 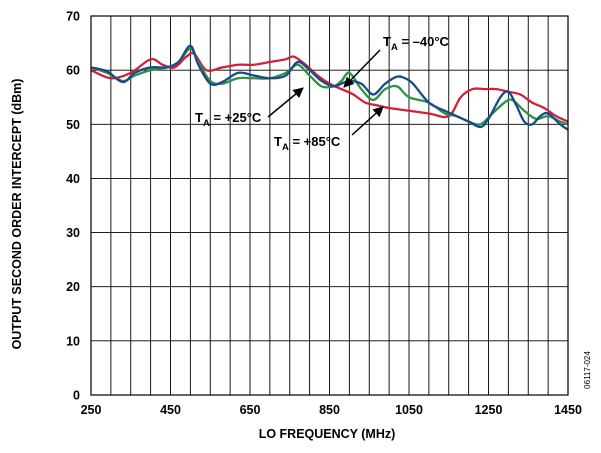 What do you see at coordinates (206, 123) in the screenshot?
I see `annotation-plus25-sub: A` at bounding box center [206, 123].